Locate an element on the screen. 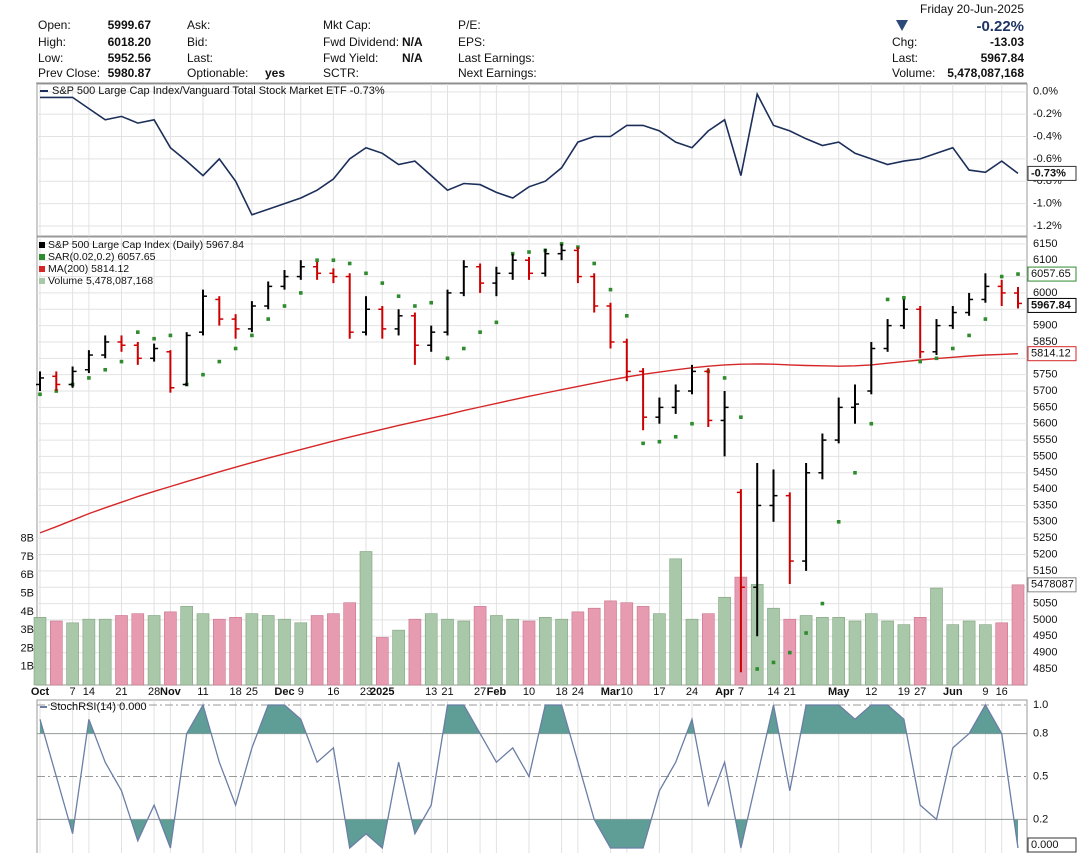 This screenshot has height=853, width=1080. y2-tick-label: 2B is located at coordinates (27, 648).